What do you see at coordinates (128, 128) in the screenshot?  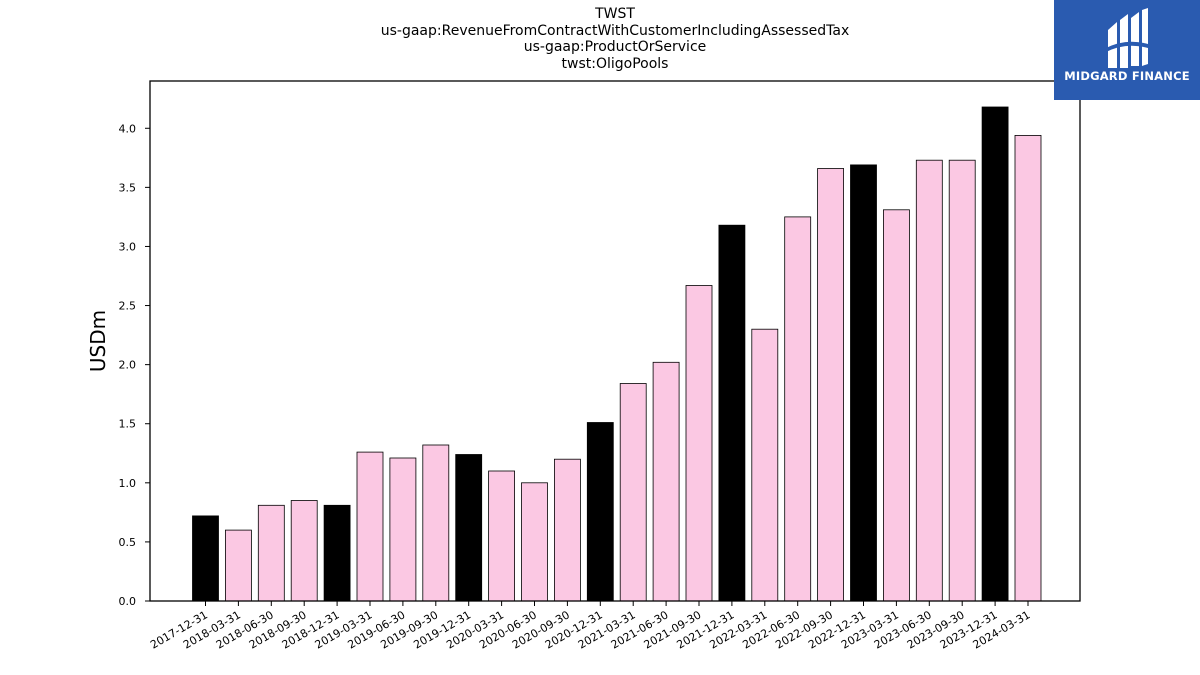 I see `y-tick-label: 4.0` at bounding box center [128, 128].